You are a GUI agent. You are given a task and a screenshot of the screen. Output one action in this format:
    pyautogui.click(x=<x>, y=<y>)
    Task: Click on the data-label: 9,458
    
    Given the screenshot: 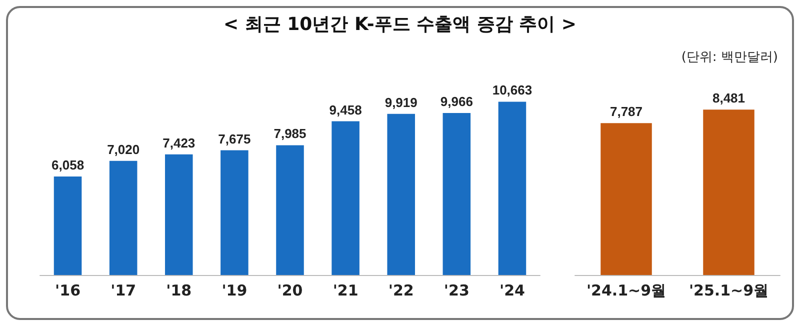 What is the action you would take?
    pyautogui.click(x=345, y=110)
    